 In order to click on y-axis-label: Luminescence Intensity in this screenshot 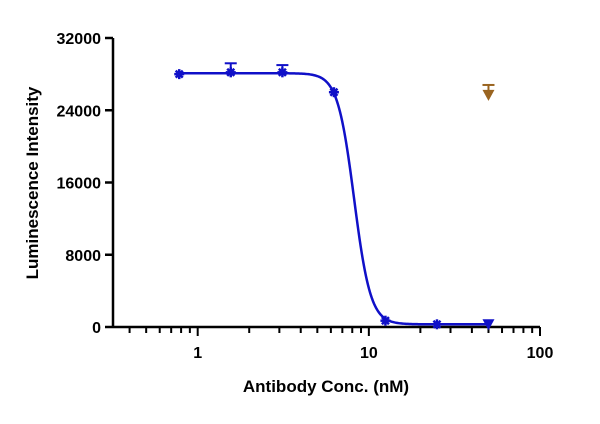, I will do `click(32, 182)`.